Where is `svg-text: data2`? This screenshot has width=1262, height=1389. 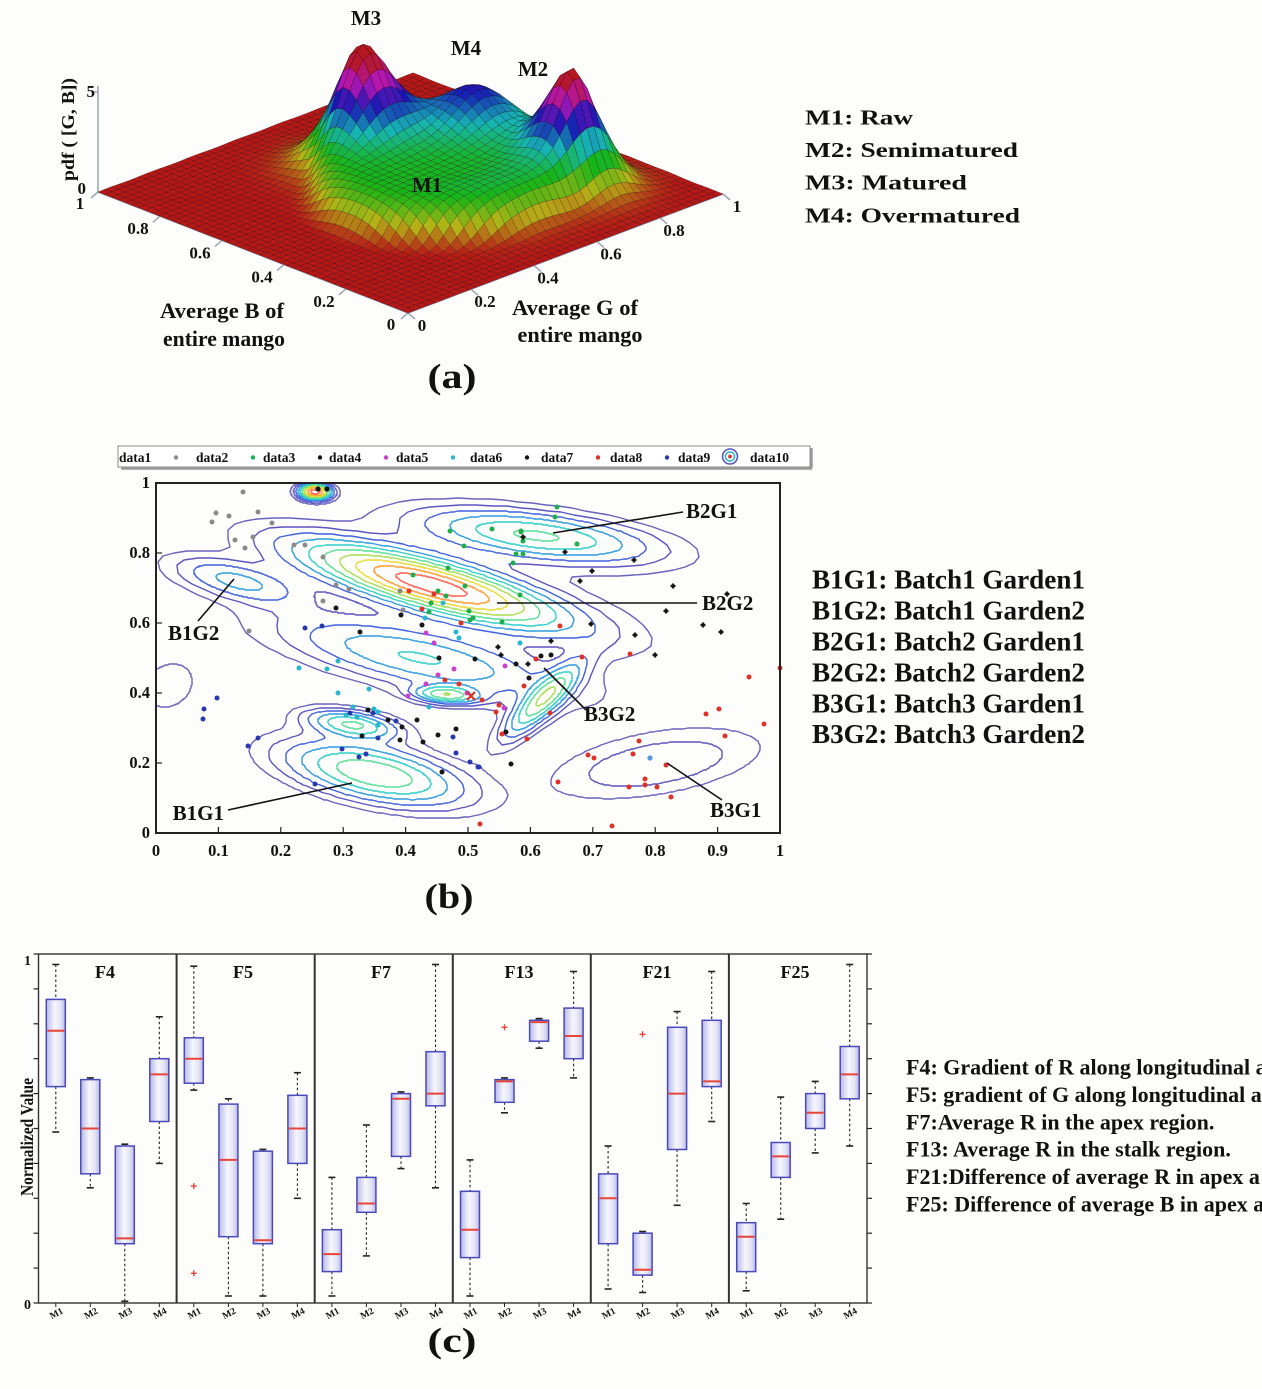
svg-text: data2 is located at coordinates (212, 457).